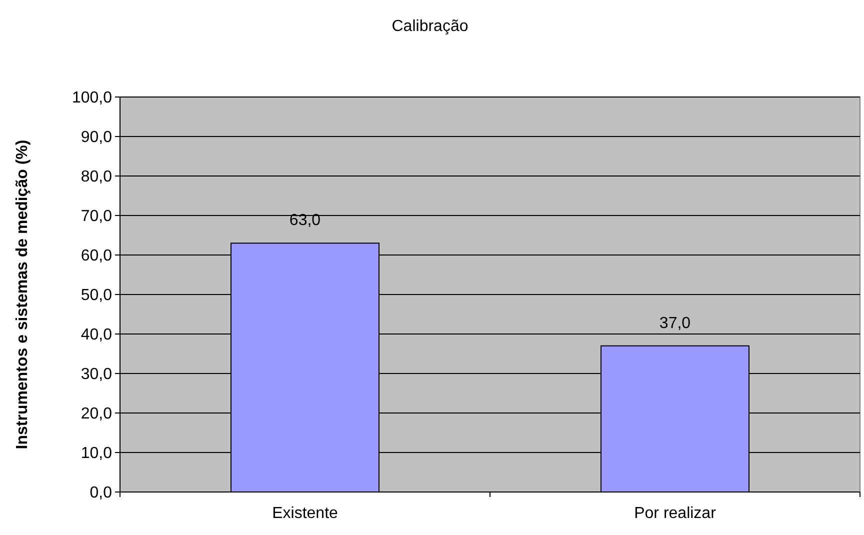 This screenshot has width=864, height=535. I want to click on y-tick-label: 70,0, so click(96, 217).